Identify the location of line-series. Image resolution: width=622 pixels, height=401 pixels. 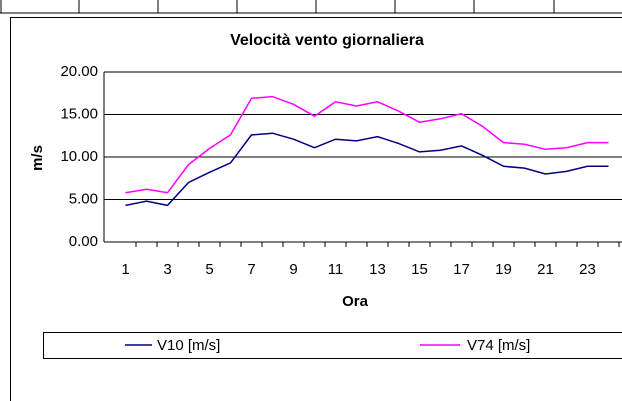
(367, 169).